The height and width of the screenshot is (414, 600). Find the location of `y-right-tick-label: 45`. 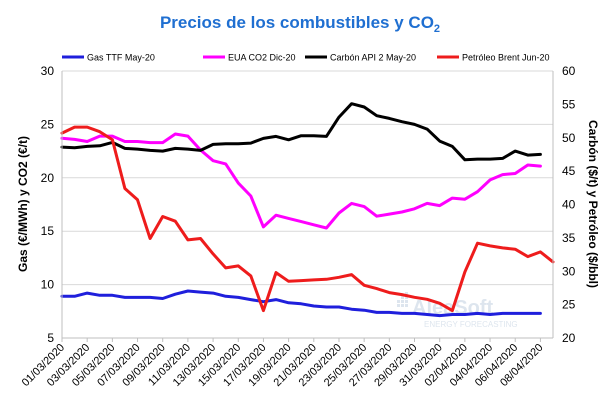

y-right-tick-label: 45 is located at coordinates (569, 171).